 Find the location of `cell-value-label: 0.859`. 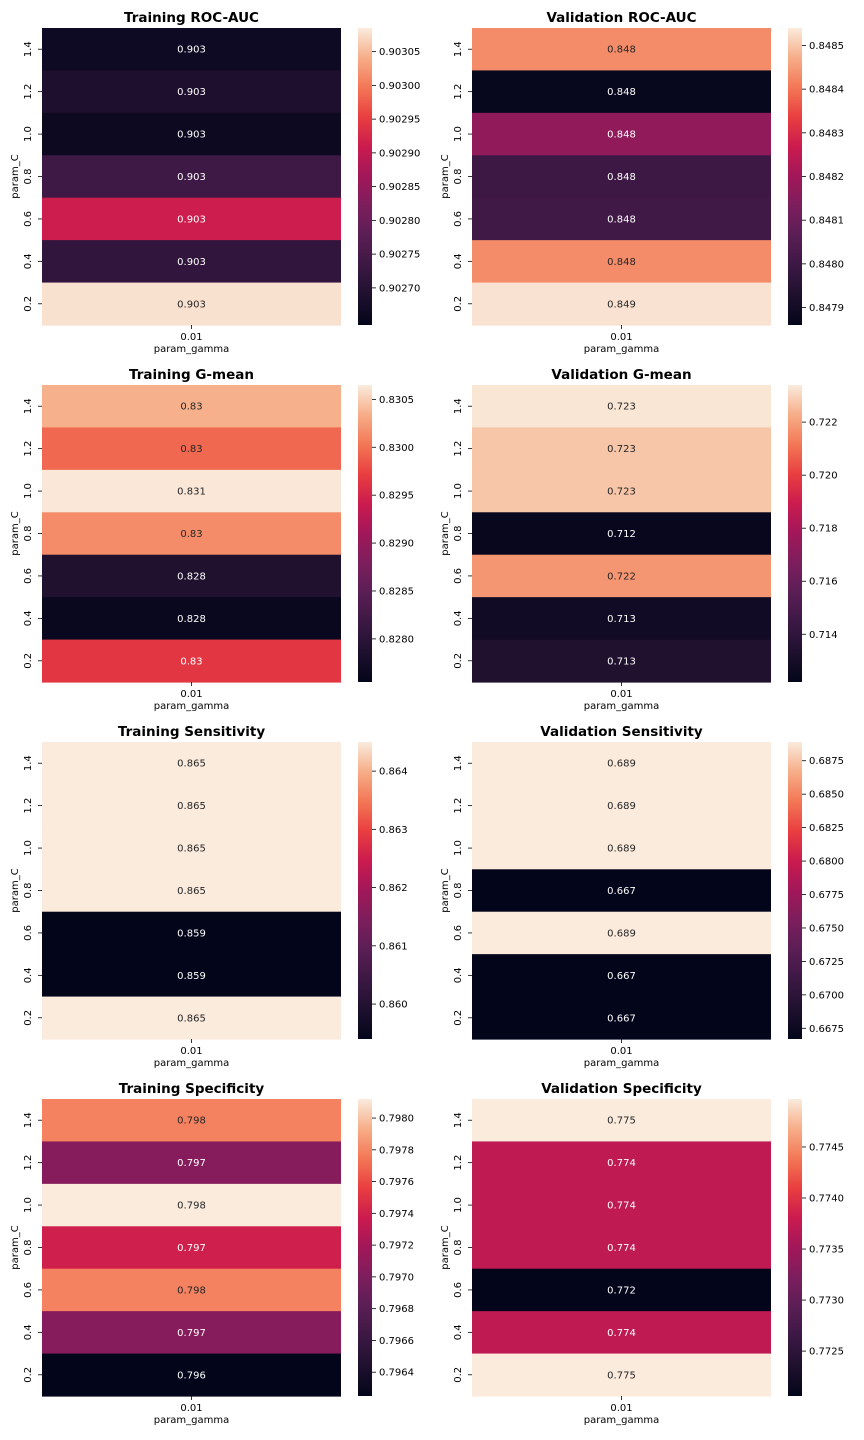

cell-value-label: 0.859 is located at coordinates (191, 976).